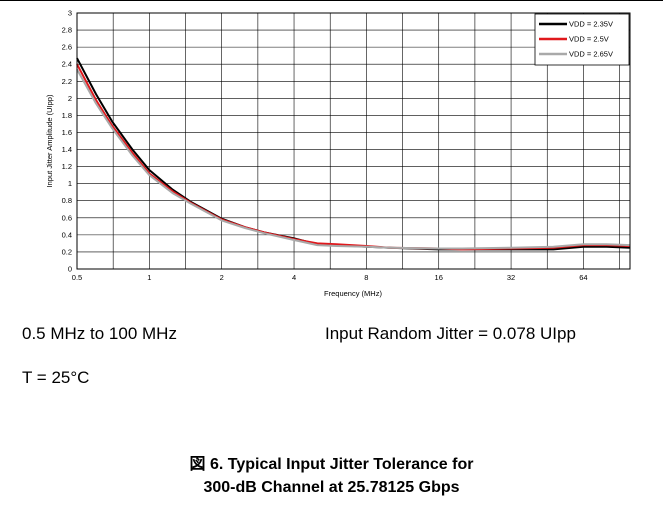 The width and height of the screenshot is (663, 507). Describe the element at coordinates (67, 149) in the screenshot. I see `y-tick-label: 1.4` at that location.